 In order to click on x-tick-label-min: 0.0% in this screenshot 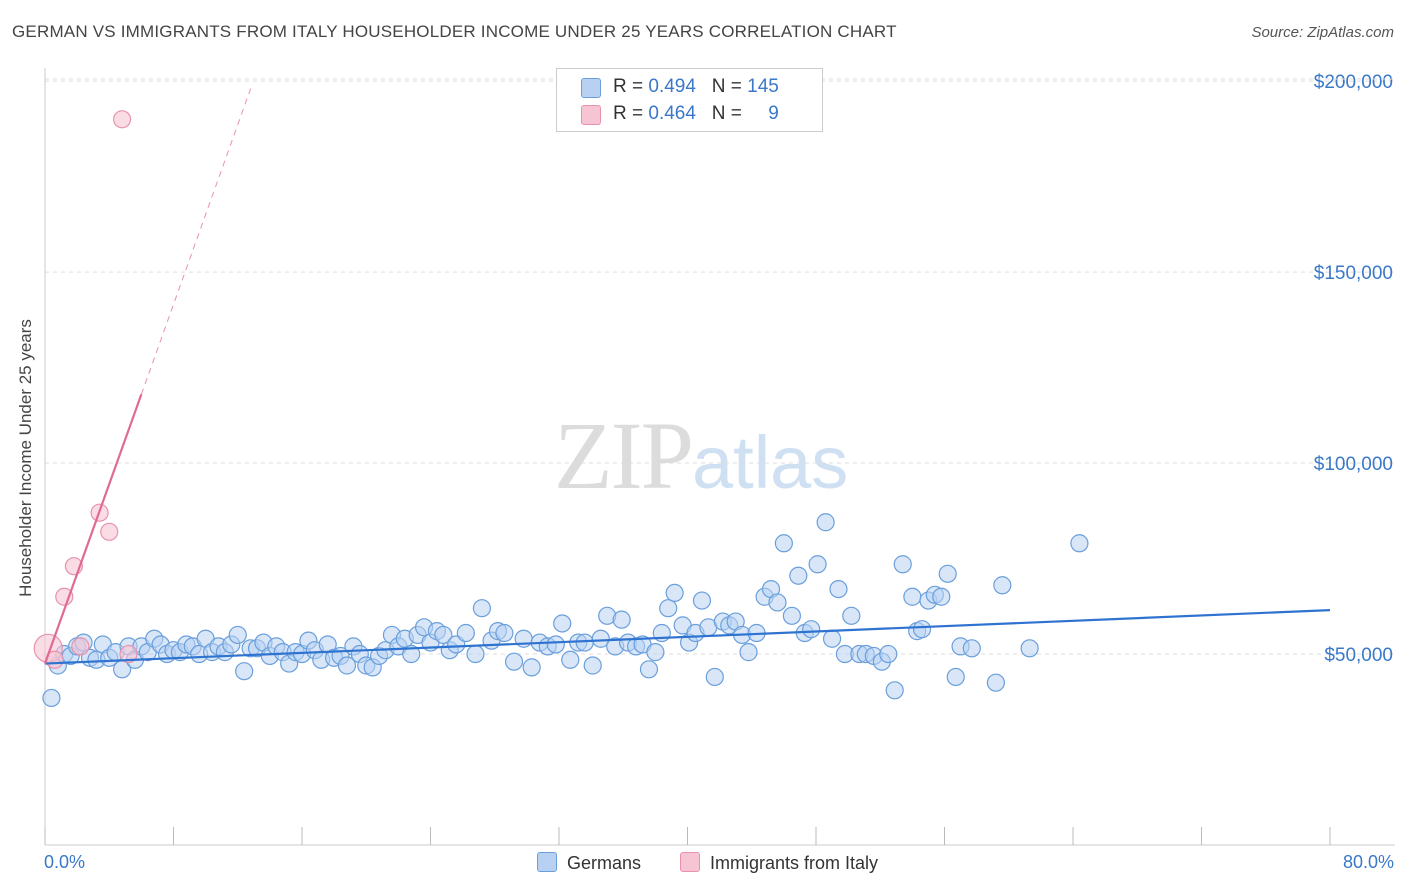, I will do `click(65, 862)`.